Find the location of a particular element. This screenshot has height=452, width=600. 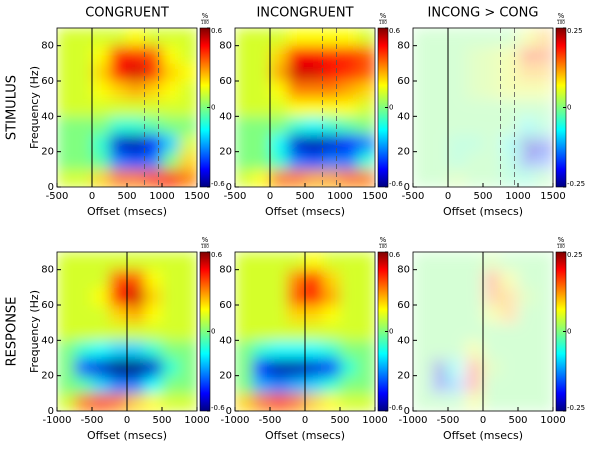

x-tick-label: 0 is located at coordinates (270, 196).